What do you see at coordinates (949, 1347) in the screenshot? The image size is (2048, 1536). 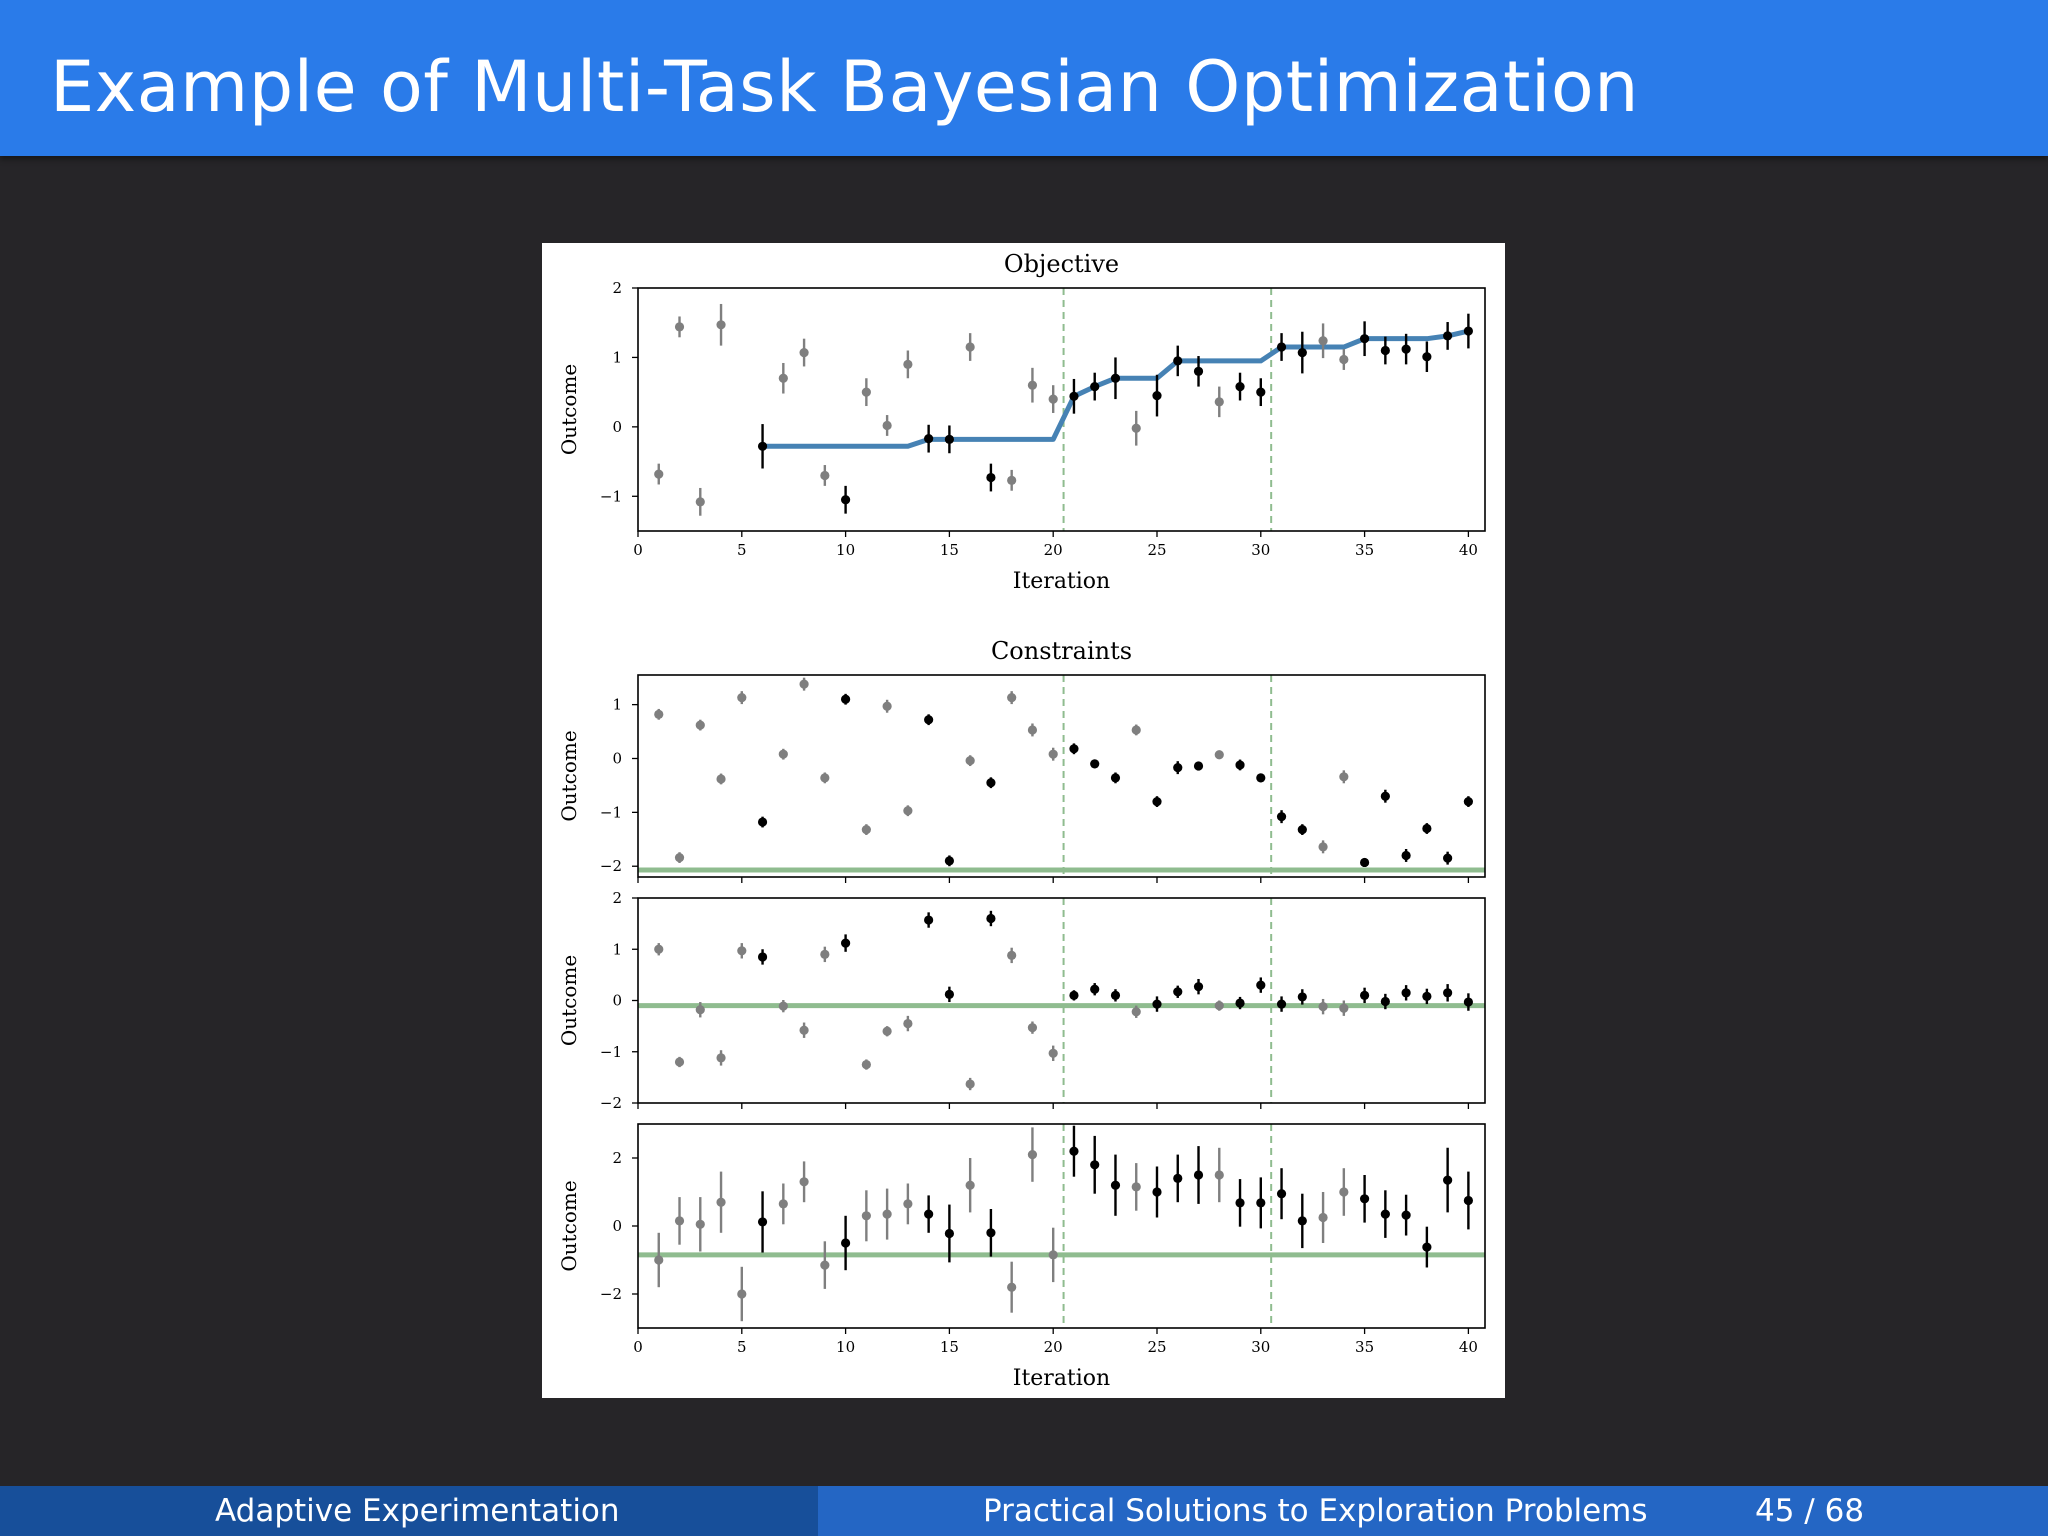 I see `x-tick-label: 15` at bounding box center [949, 1347].